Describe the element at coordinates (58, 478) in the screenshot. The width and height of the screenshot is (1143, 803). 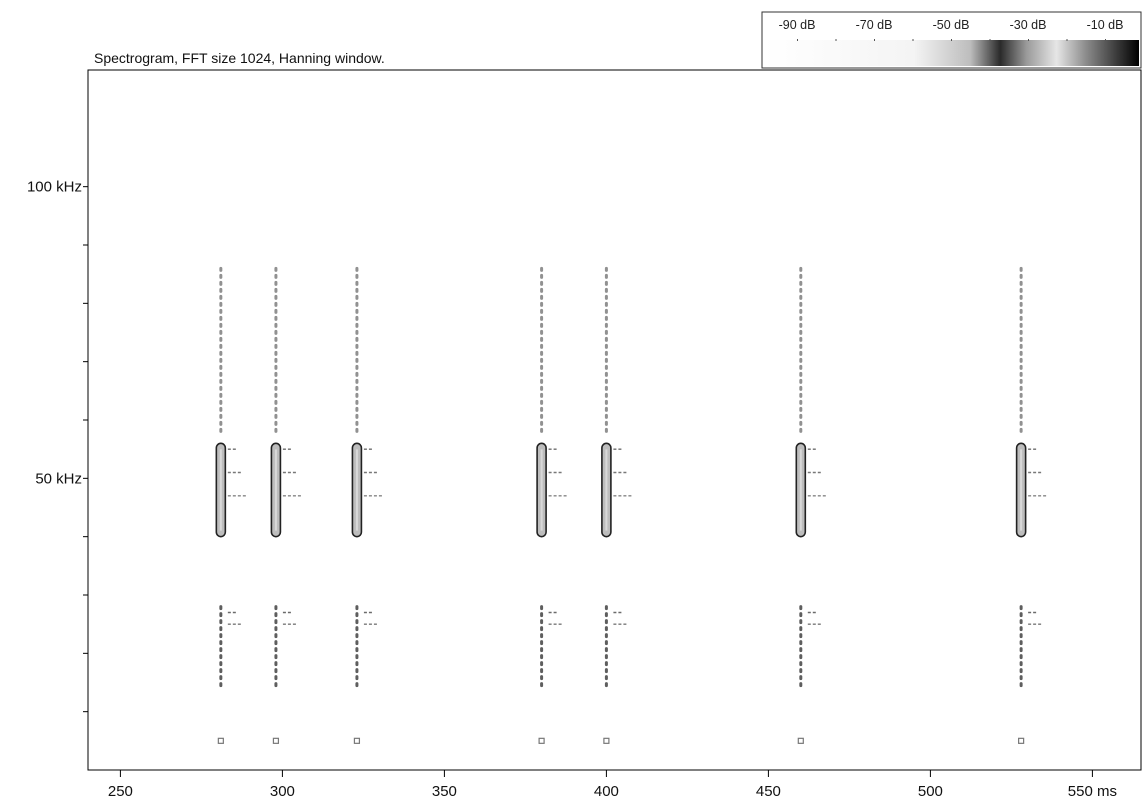
I see `y-tick-label: 50 kHz` at that location.